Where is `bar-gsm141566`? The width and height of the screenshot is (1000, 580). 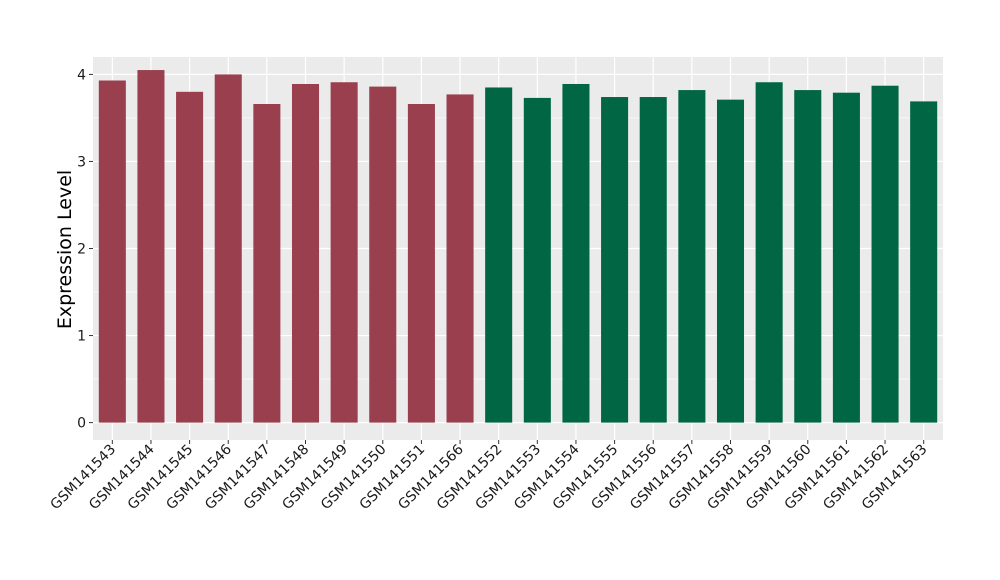
bar-gsm141566 is located at coordinates (460, 258).